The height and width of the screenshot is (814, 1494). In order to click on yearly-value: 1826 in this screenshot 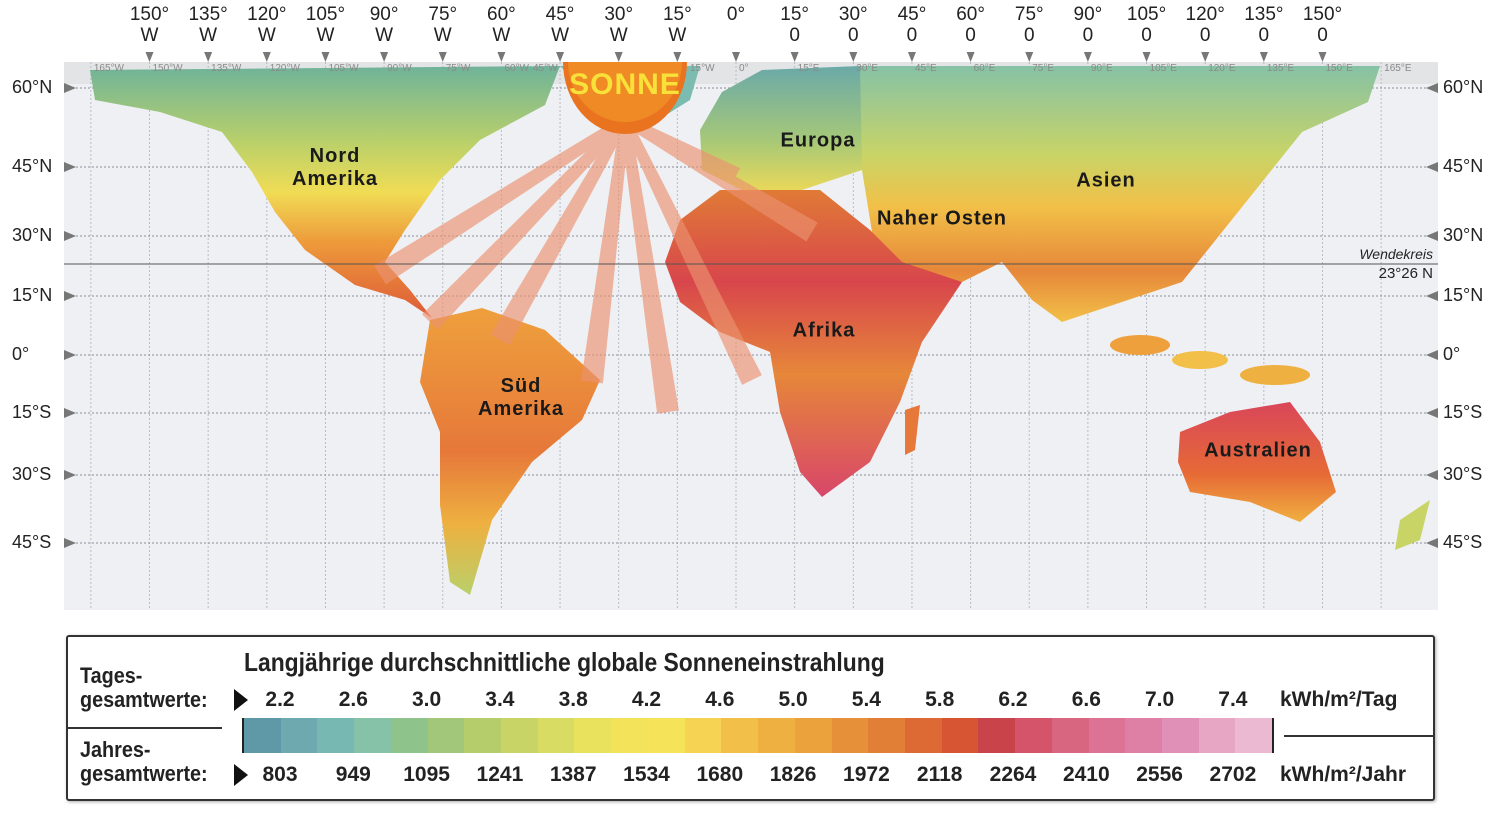, I will do `click(793, 774)`.